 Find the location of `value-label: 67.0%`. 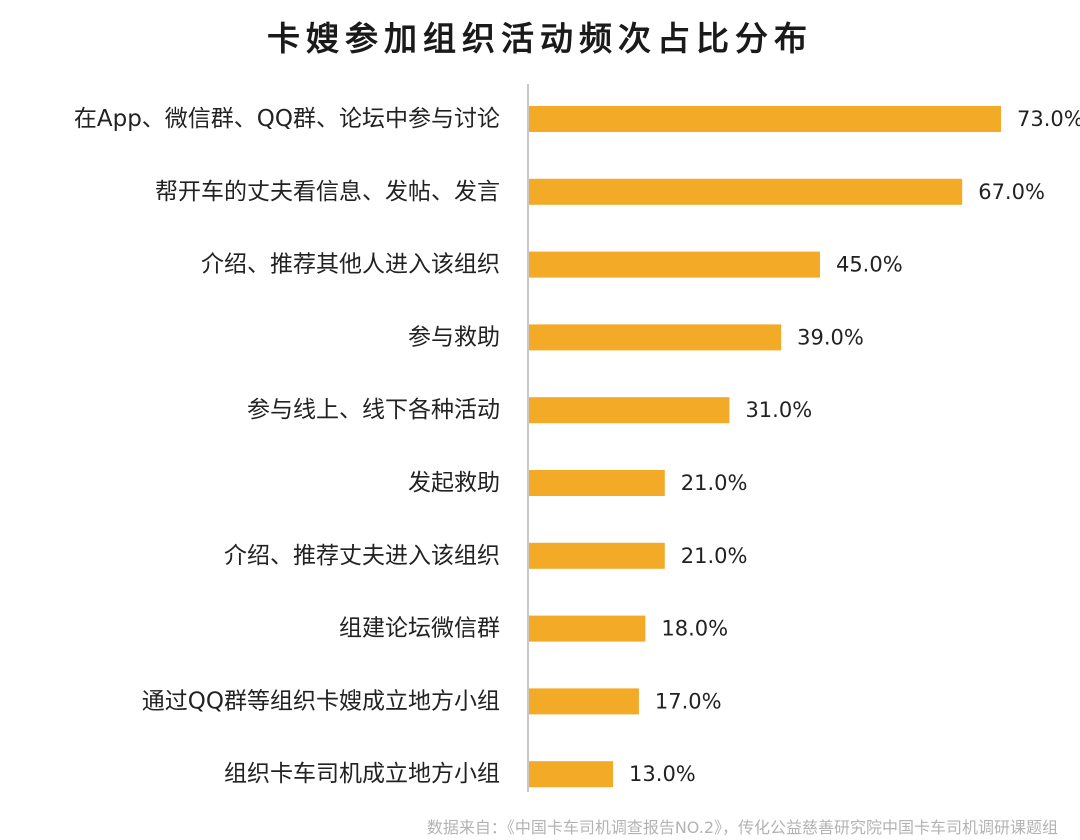

value-label: 67.0% is located at coordinates (1011, 192).